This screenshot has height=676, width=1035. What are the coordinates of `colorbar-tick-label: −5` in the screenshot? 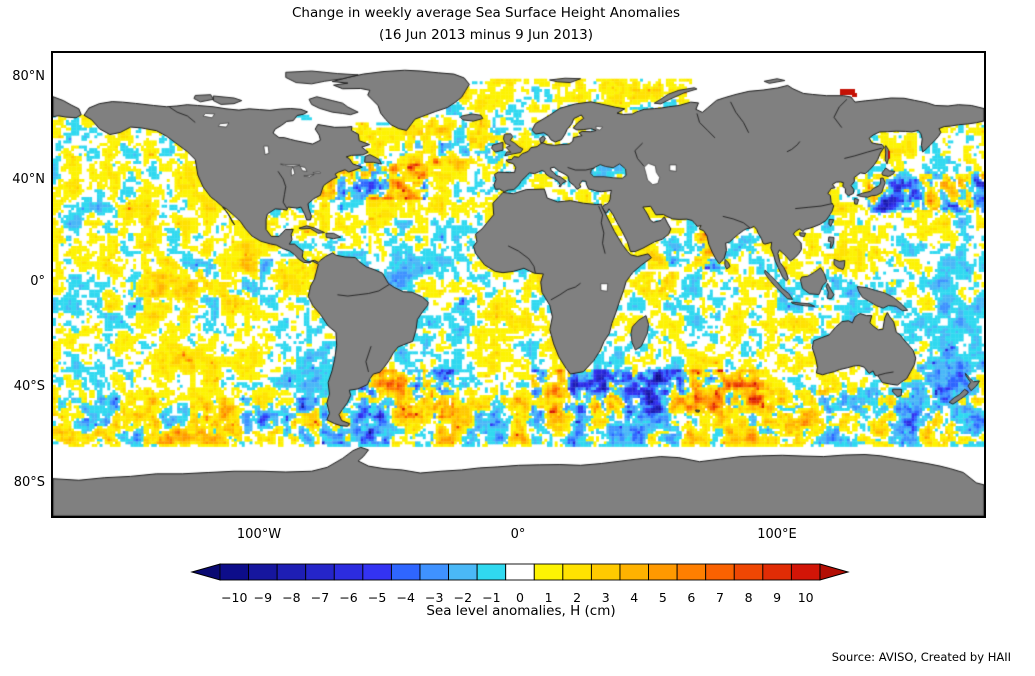 It's located at (377, 597).